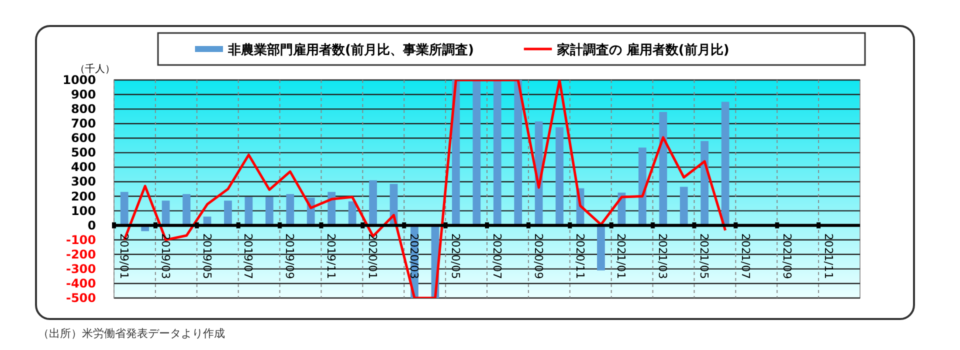 This screenshot has width=960, height=350. I want to click on x-tick-label: 2019/01, so click(123, 256).